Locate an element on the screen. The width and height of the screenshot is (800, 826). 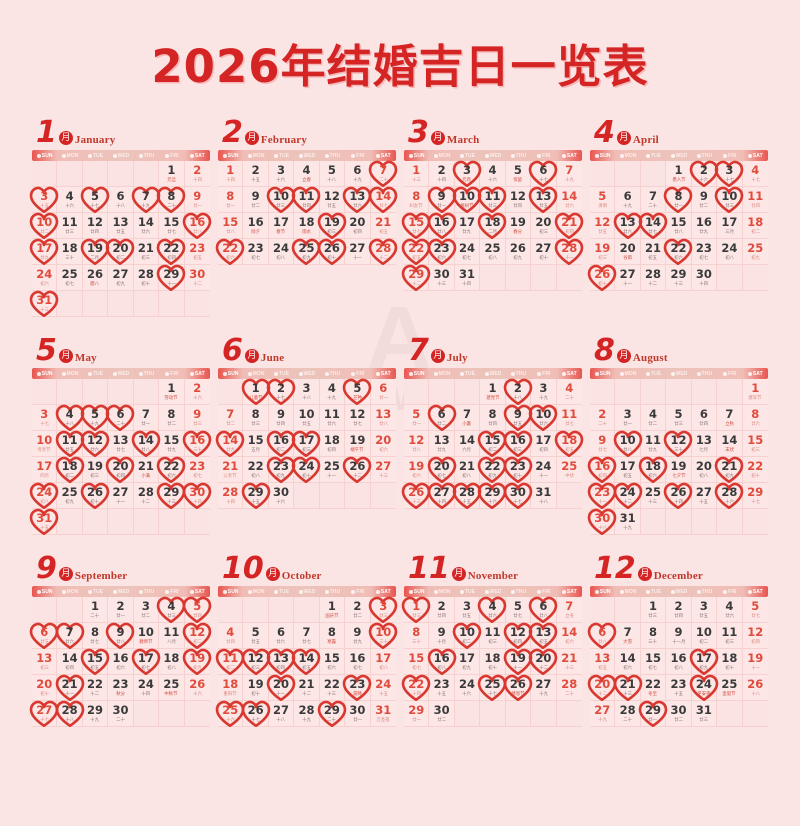
day-cell: 7 廿六 is located at coordinates (69, 635).